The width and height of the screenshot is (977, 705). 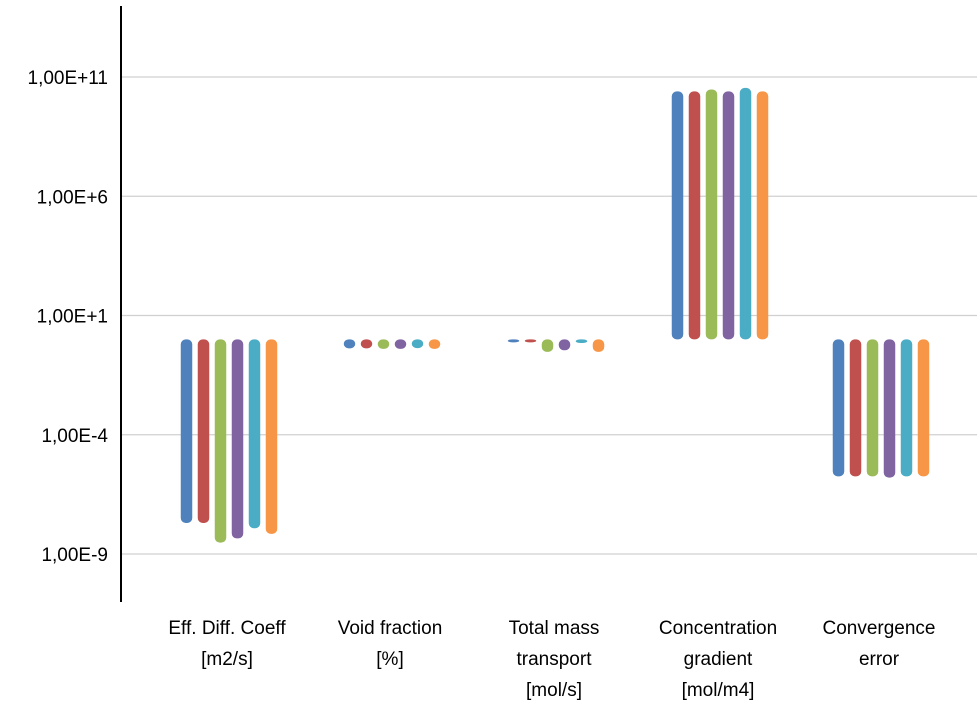 What do you see at coordinates (390, 628) in the screenshot?
I see `x-category-label-line: Void fraction` at bounding box center [390, 628].